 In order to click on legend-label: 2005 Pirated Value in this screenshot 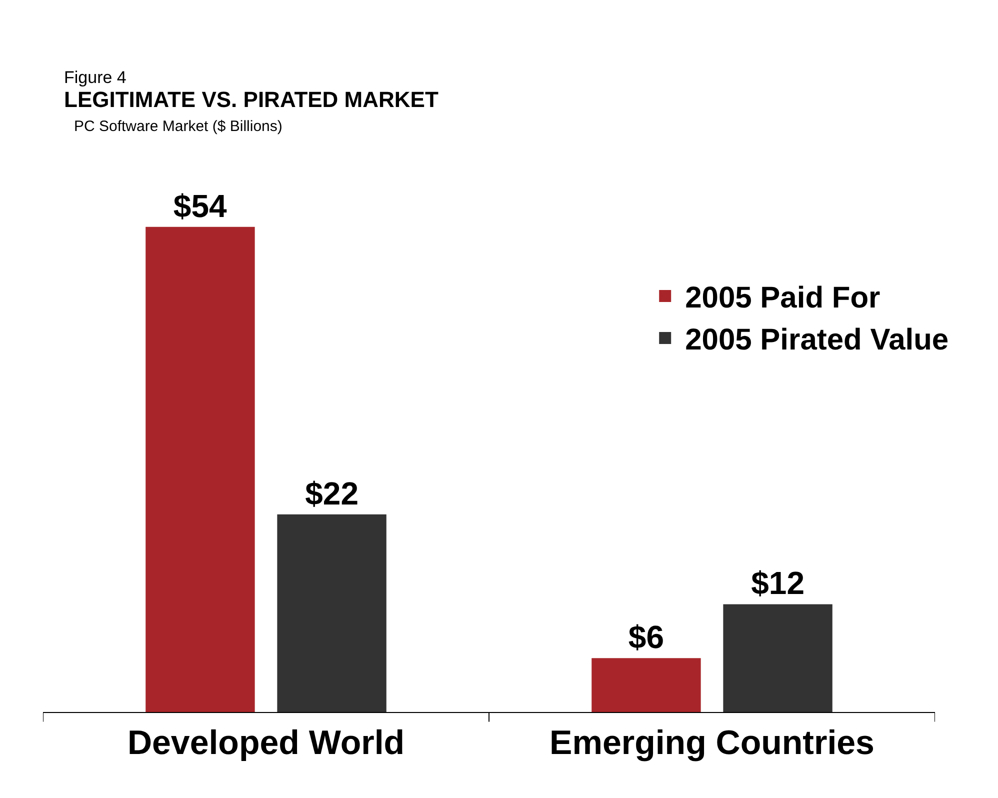, I will do `click(817, 340)`.